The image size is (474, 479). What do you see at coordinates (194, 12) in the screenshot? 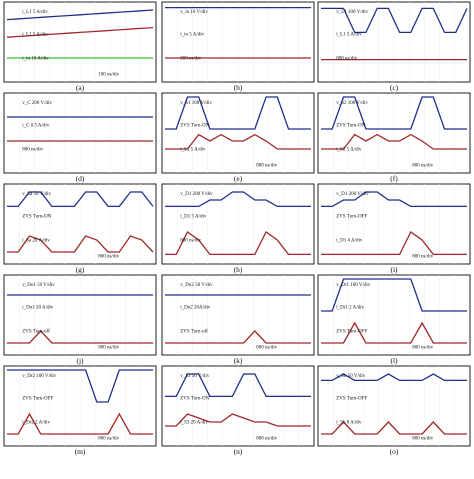
I see `panel-label: v_in 10 V/div` at bounding box center [194, 12].